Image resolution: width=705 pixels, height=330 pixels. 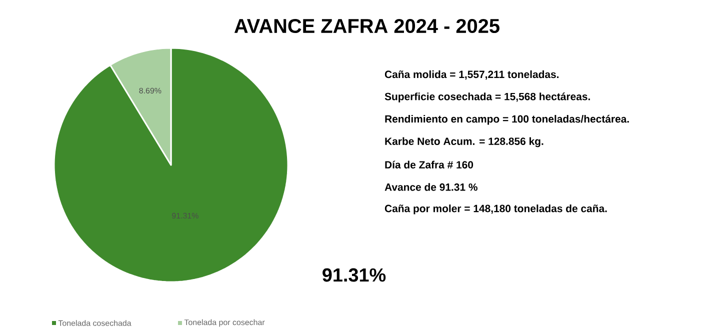 I want to click on text: Caña por moler = 148,180 toneladas de caña., so click(x=495, y=209).